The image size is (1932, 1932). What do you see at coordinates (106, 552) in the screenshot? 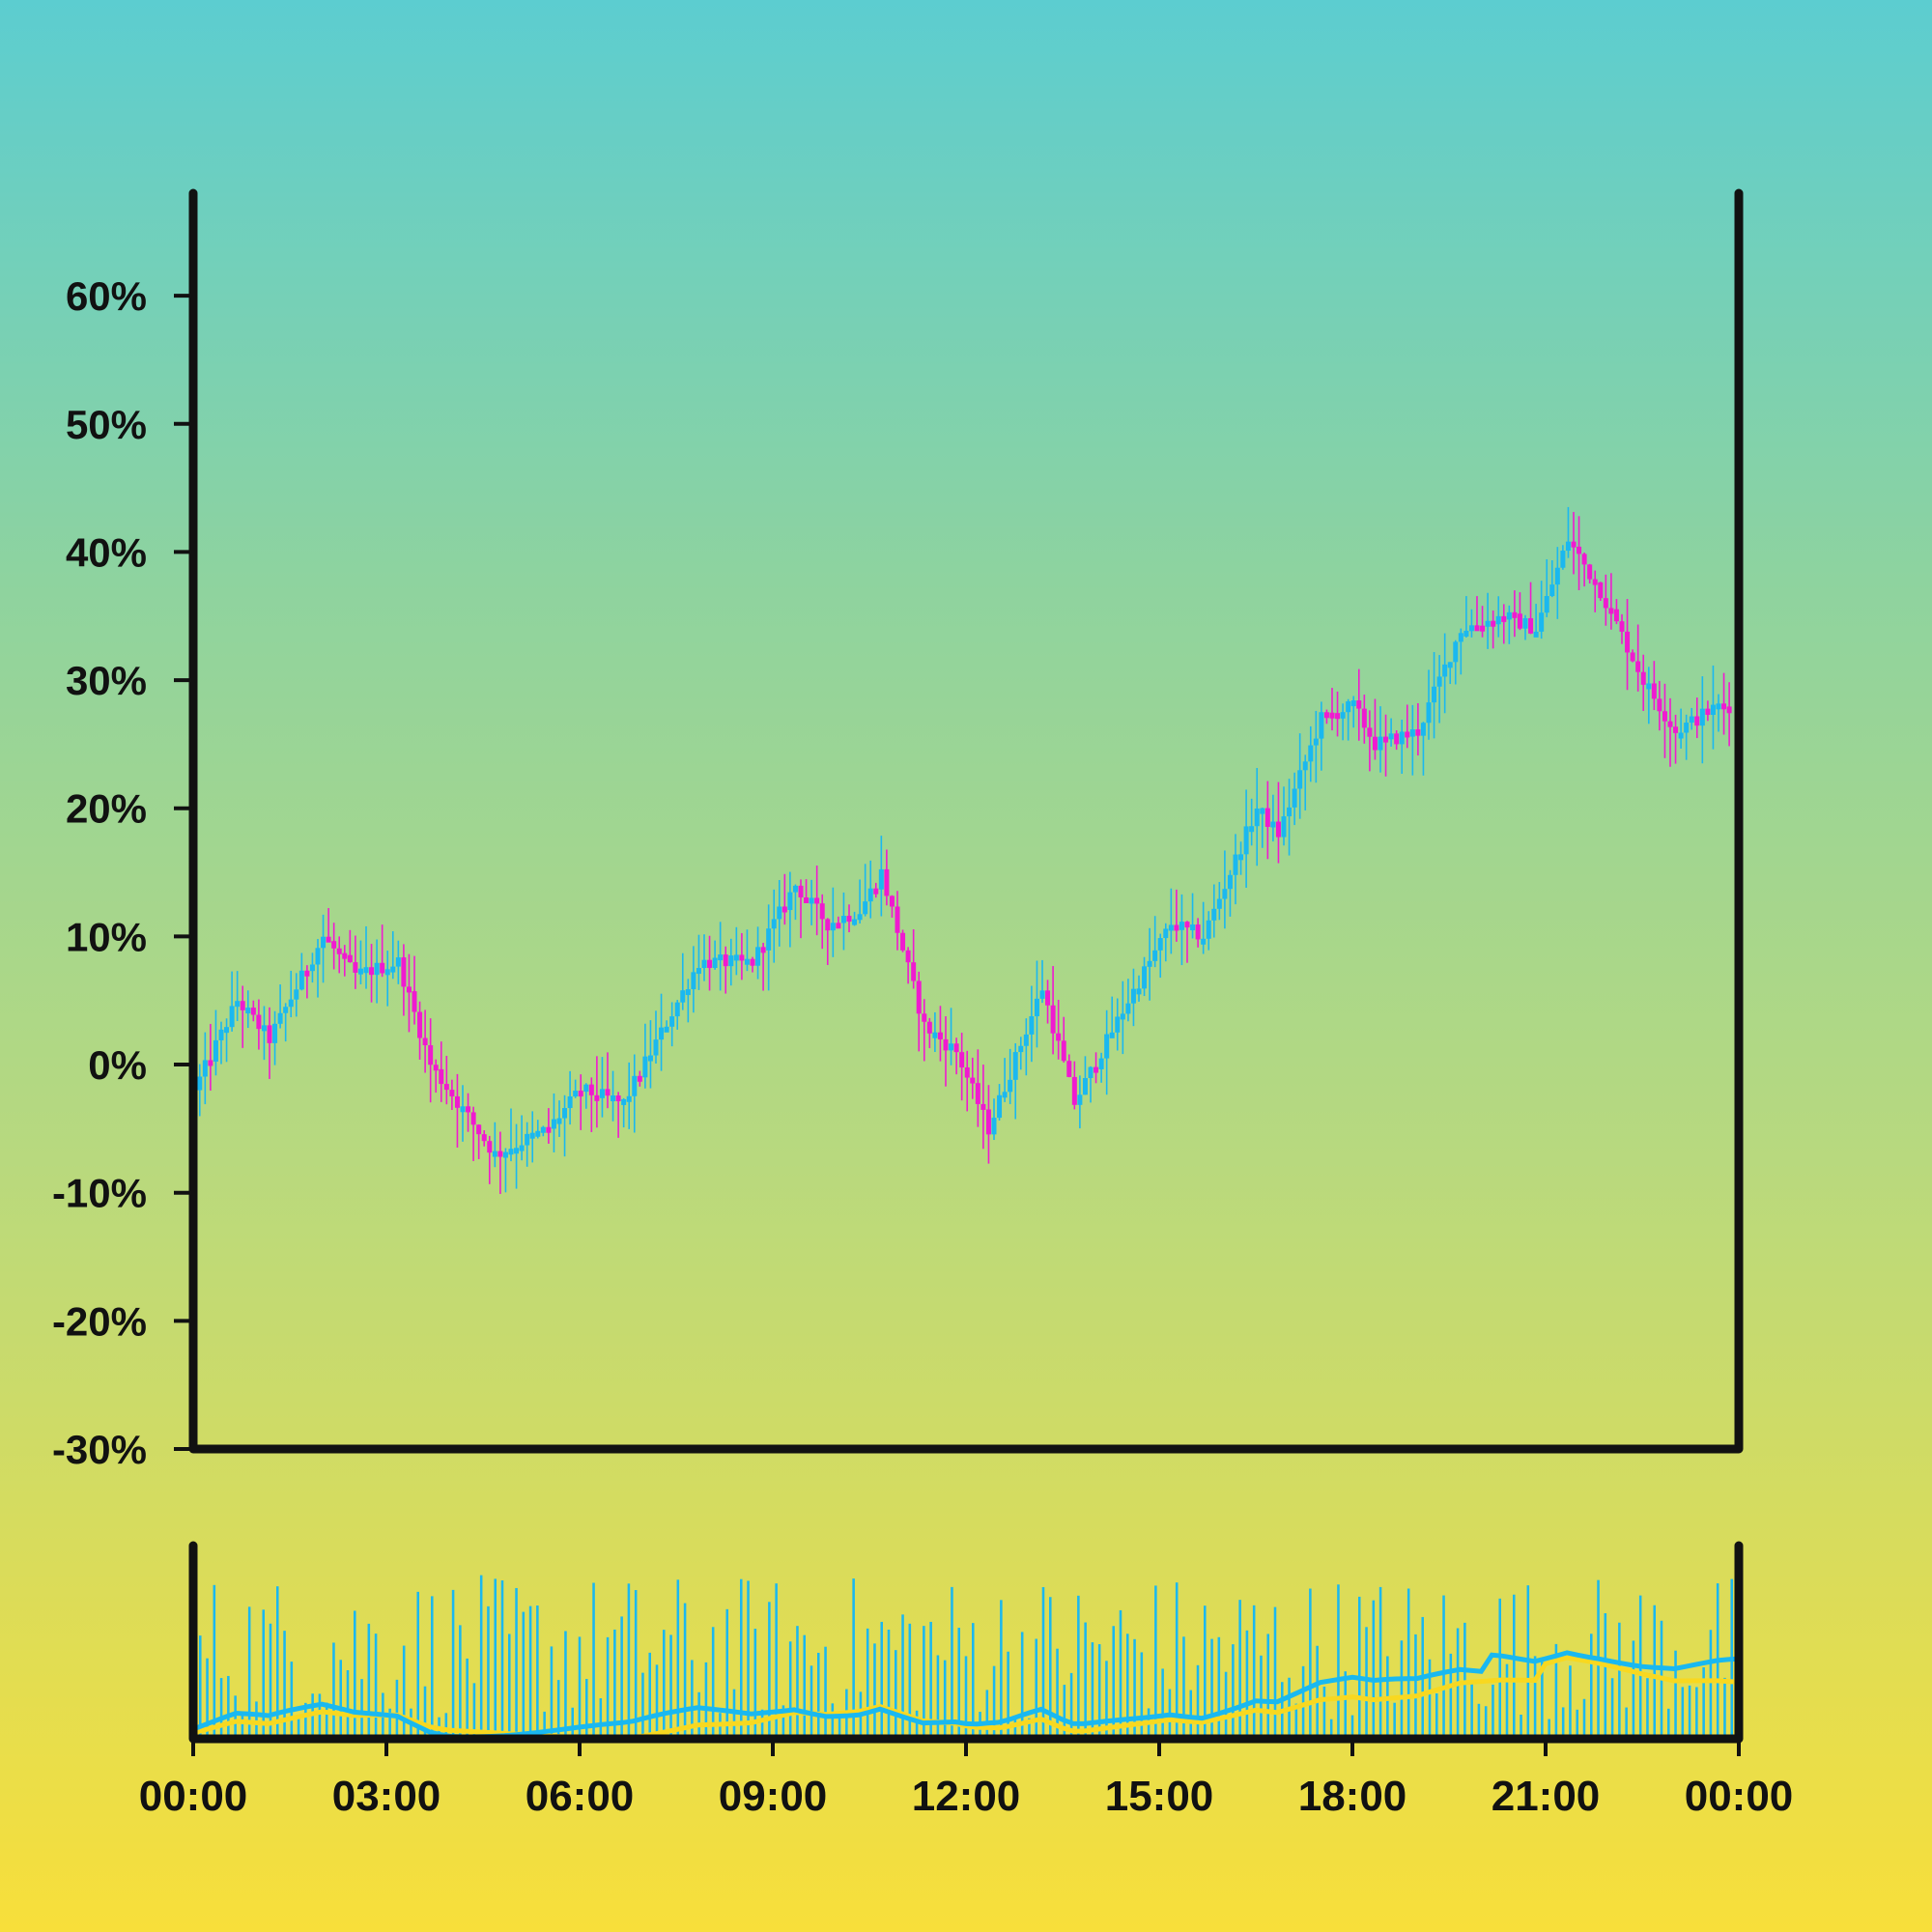
I see `y-tick-label: 40%` at bounding box center [106, 552].